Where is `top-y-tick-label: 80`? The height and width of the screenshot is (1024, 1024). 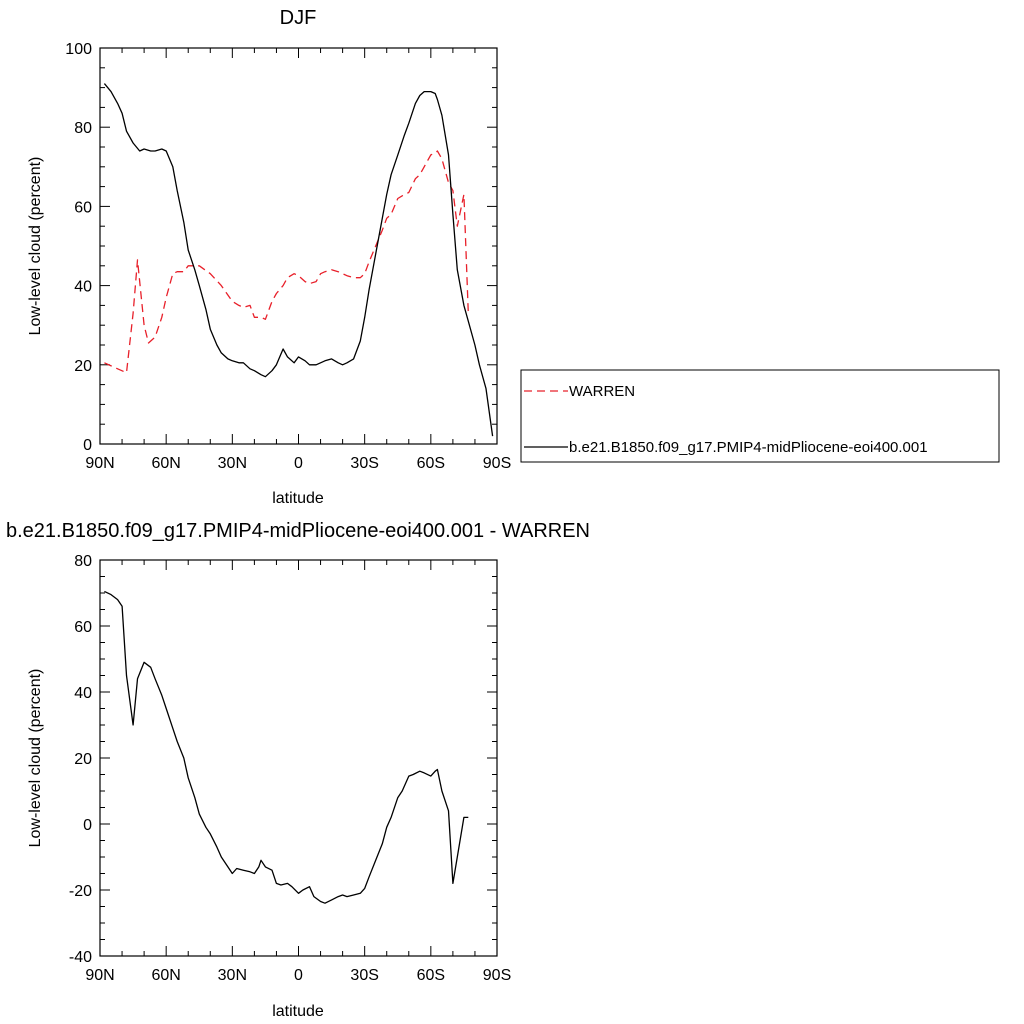 top-y-tick-label: 80 is located at coordinates (83, 128).